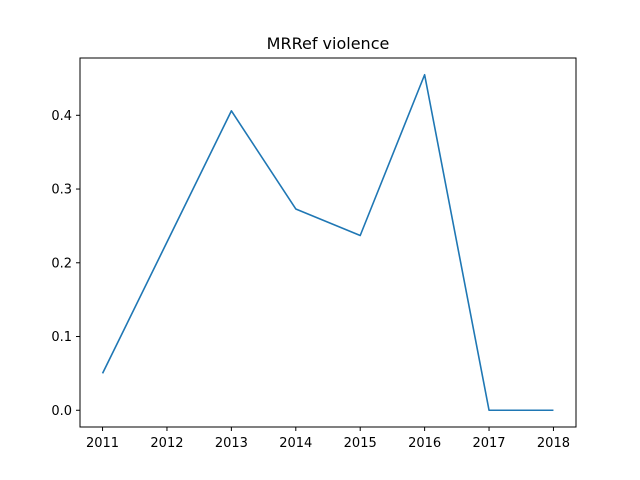 This screenshot has height=480, width=640. What do you see at coordinates (328, 43) in the screenshot?
I see `chart-title: MRRef violence` at bounding box center [328, 43].